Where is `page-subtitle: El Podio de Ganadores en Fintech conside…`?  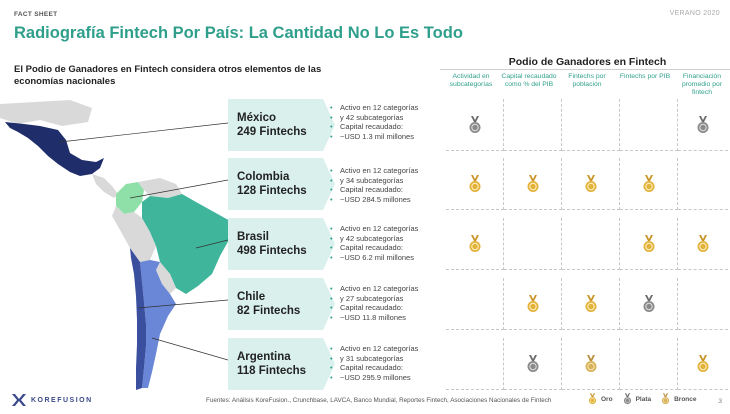 page-subtitle: El Podio de Ganadores en Fintech conside… is located at coordinates (168, 75).